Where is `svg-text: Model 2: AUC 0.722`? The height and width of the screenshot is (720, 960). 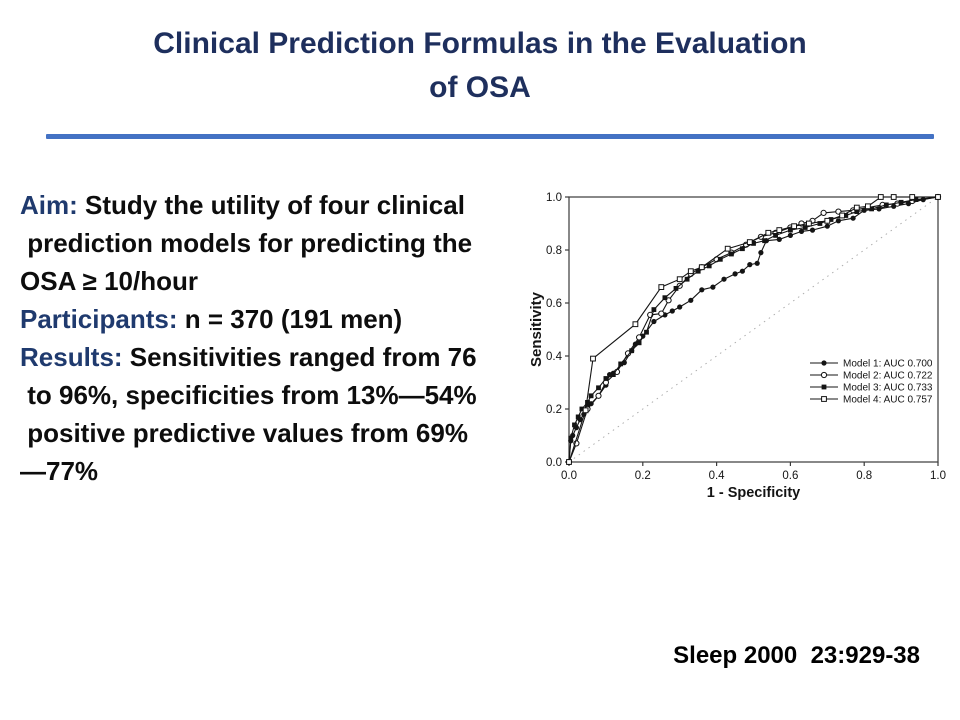 svg-text: Model 2: AUC 0.722 is located at coordinates (888, 376).